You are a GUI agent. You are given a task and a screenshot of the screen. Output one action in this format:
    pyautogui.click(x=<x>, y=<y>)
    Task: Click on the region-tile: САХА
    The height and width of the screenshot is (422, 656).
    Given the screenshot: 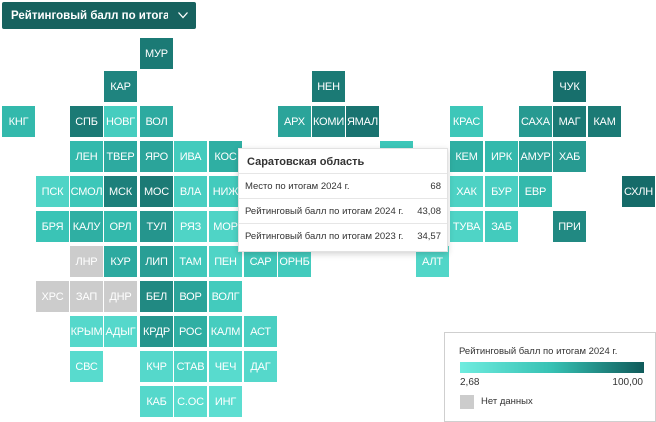 What is the action you would take?
    pyautogui.click(x=535, y=121)
    